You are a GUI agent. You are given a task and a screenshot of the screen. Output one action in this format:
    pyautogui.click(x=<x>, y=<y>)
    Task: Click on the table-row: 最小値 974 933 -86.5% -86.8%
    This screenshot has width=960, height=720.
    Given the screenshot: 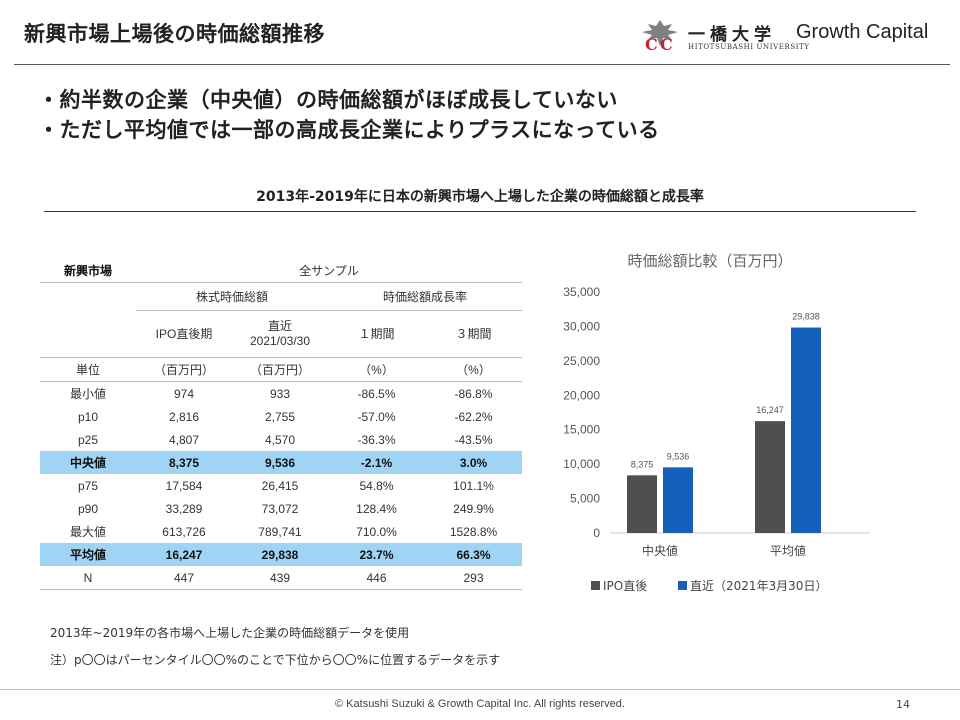 What is the action you would take?
    pyautogui.click(x=281, y=394)
    